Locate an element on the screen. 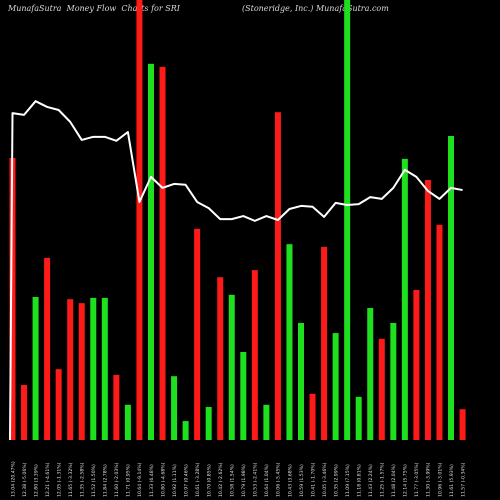 This screenshot has height=500, width=500. x-tick-label: 10.97 (0.46%) is located at coordinates (186, 480).